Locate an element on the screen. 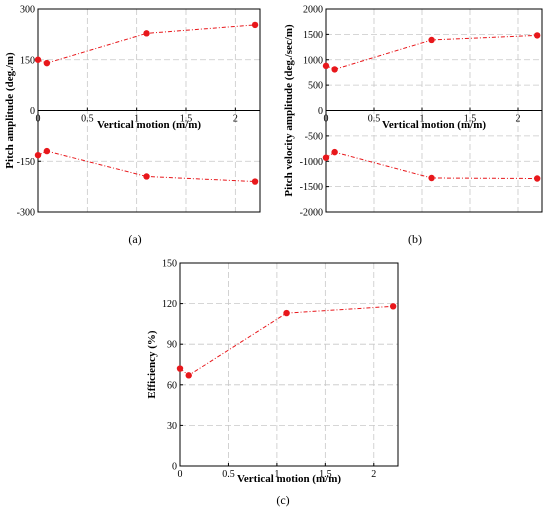 The image size is (550, 512). panel-caption: (a) is located at coordinates (134, 239).